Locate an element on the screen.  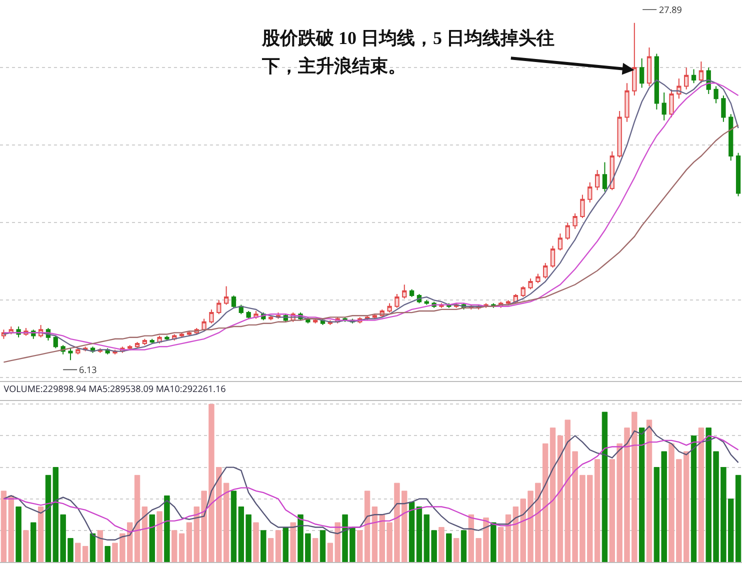
chart-title: VOLUME:229898.94 MA5:289538.09 MA10:292261.16 is located at coordinates (115, 389).